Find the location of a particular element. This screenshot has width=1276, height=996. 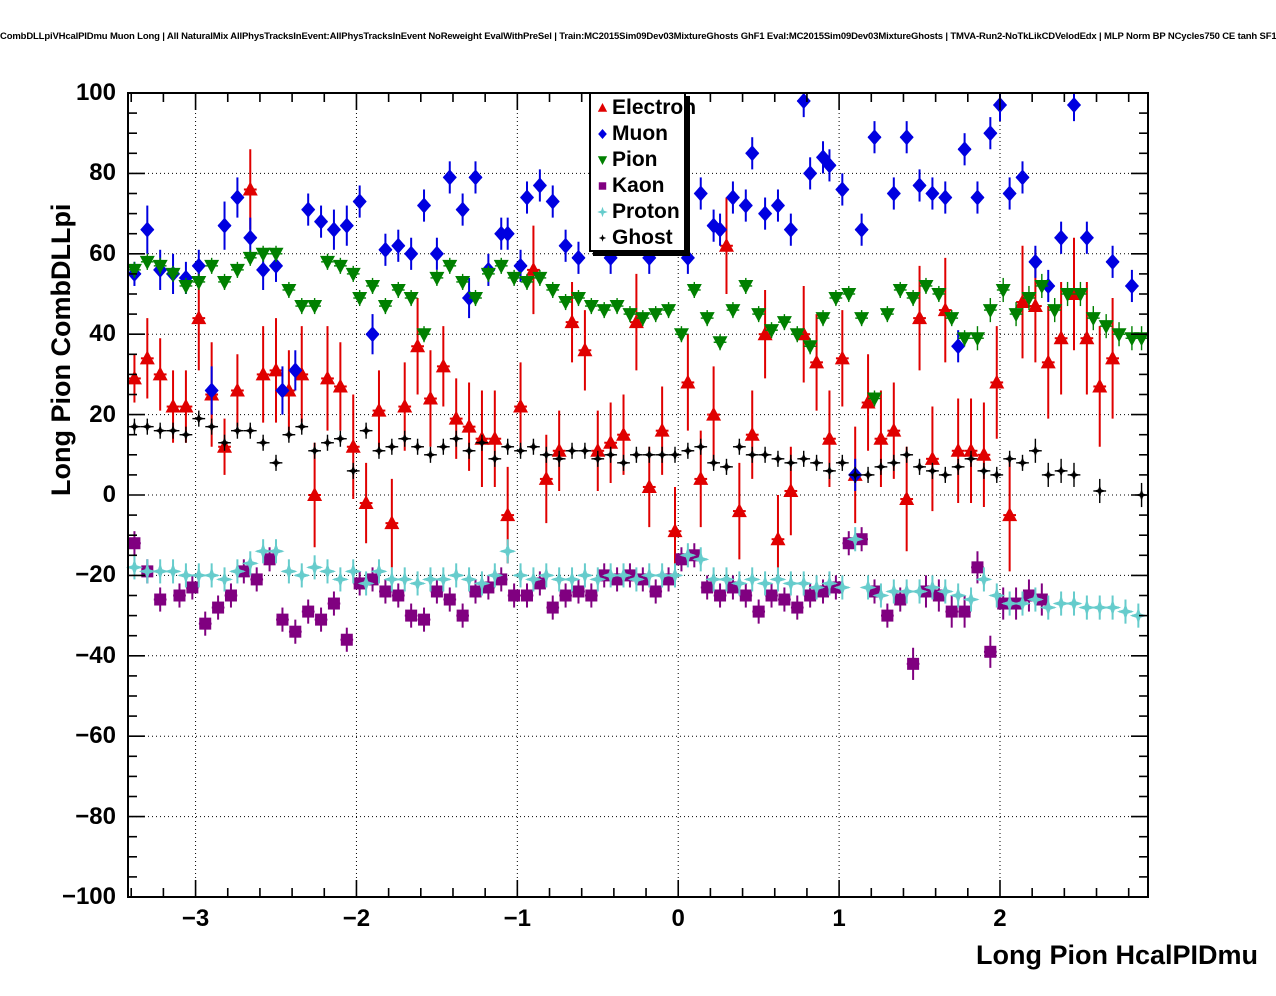

y-tick-label: −40 is located at coordinates (95, 655).